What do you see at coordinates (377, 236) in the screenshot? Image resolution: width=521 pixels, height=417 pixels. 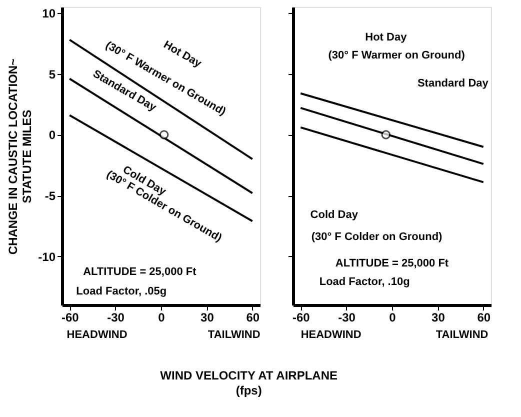 I see `annotation: (30° F Colder on Ground)` at bounding box center [377, 236].